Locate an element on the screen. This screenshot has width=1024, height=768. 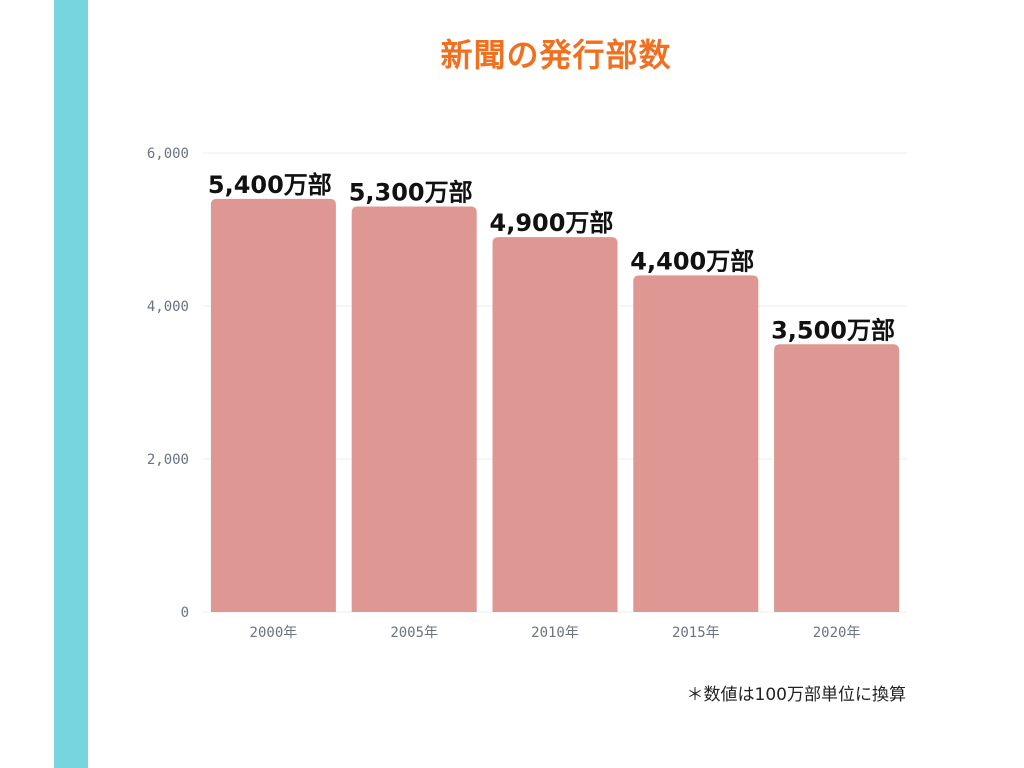
data-label: 3,500万部 is located at coordinates (833, 330).